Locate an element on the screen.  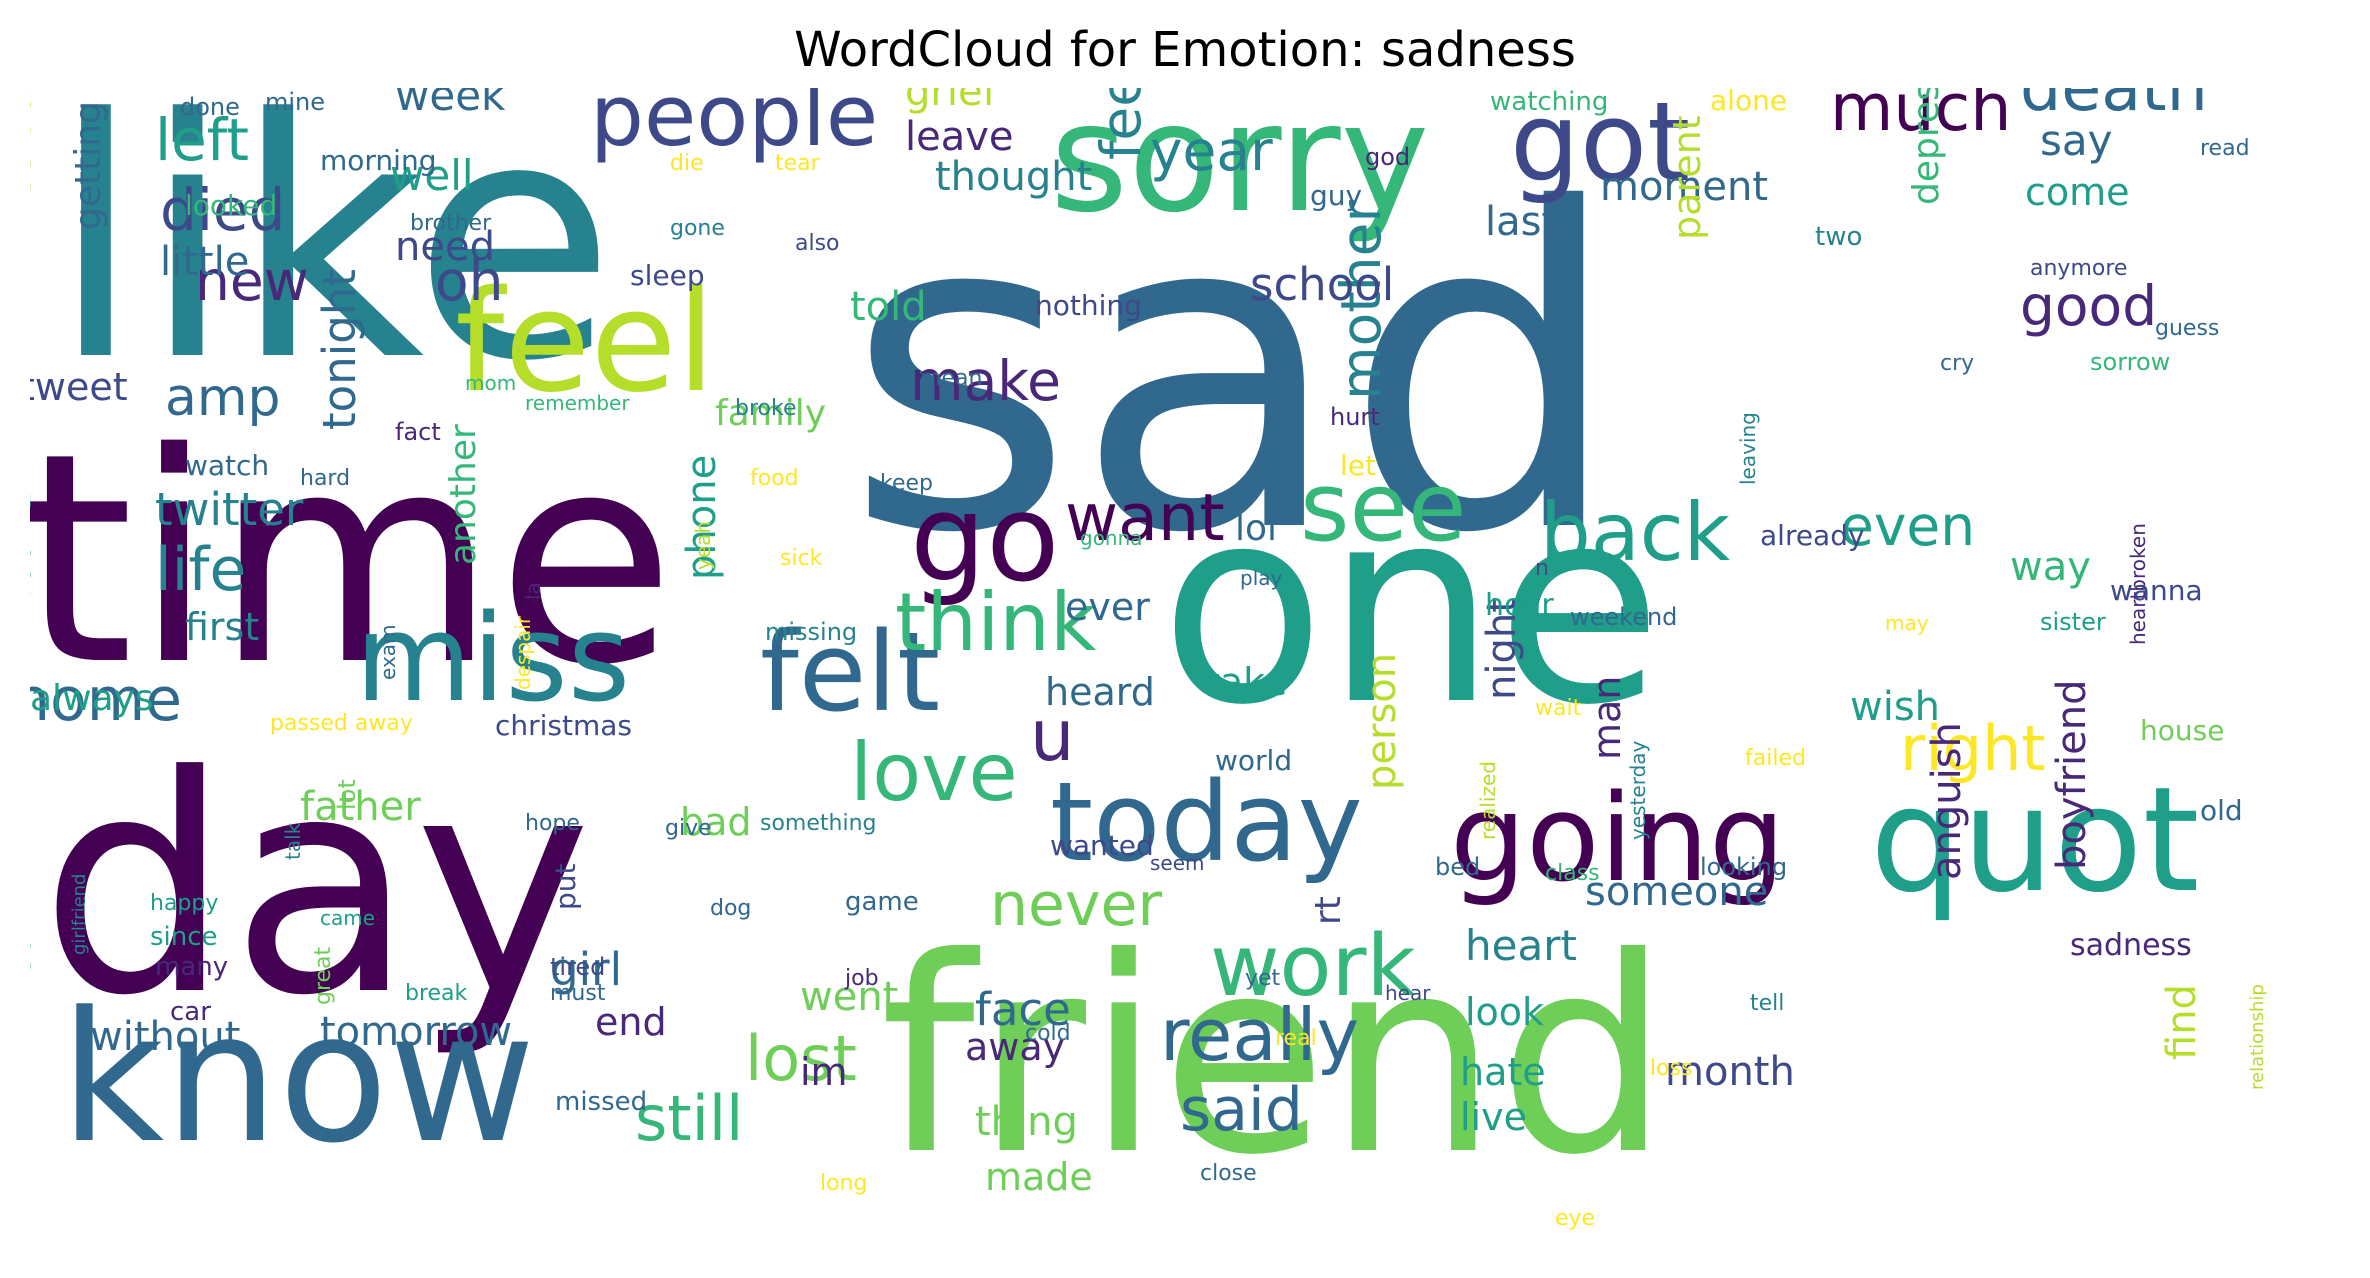
word-mother: mother is located at coordinates (1361, 300).